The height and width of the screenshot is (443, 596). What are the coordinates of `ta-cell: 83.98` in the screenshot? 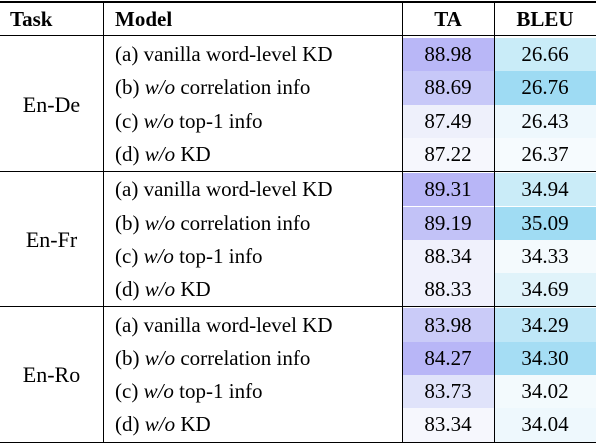 It's located at (448, 325).